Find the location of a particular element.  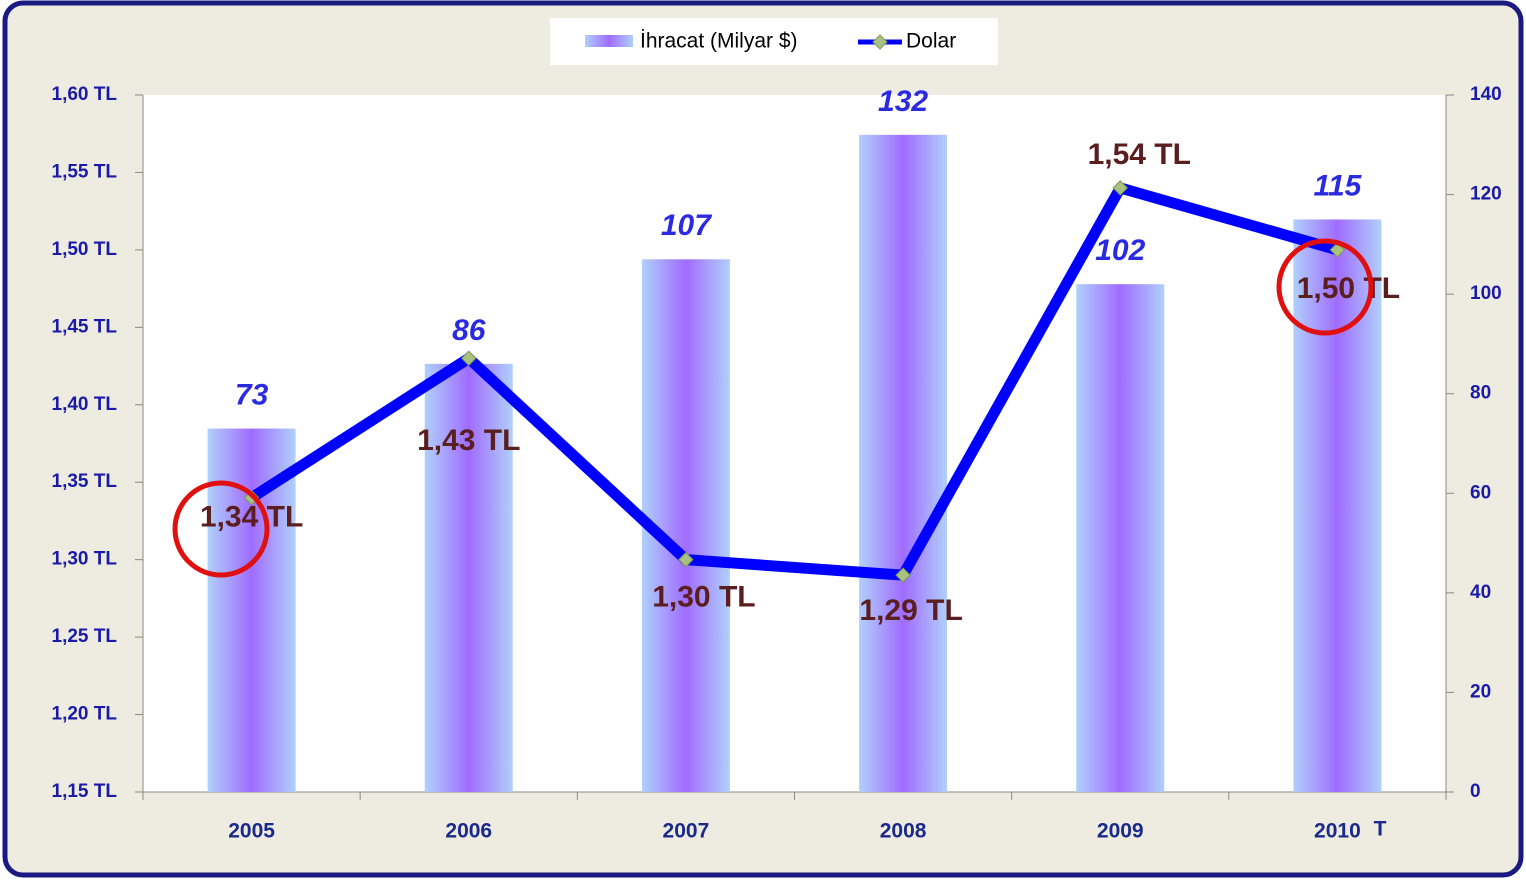

y-tick-label: 1,40 TL is located at coordinates (85, 404).